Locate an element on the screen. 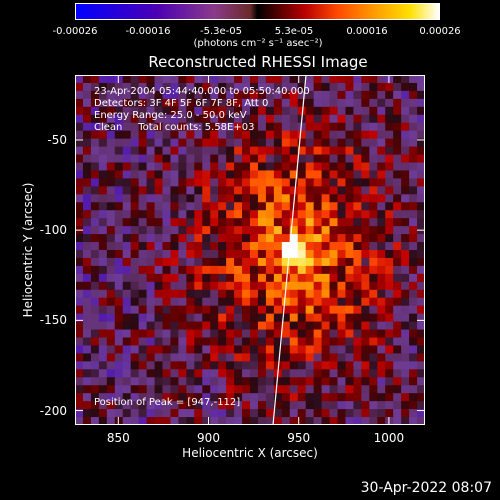  y-tick-label: -100 is located at coordinates (53, 230).